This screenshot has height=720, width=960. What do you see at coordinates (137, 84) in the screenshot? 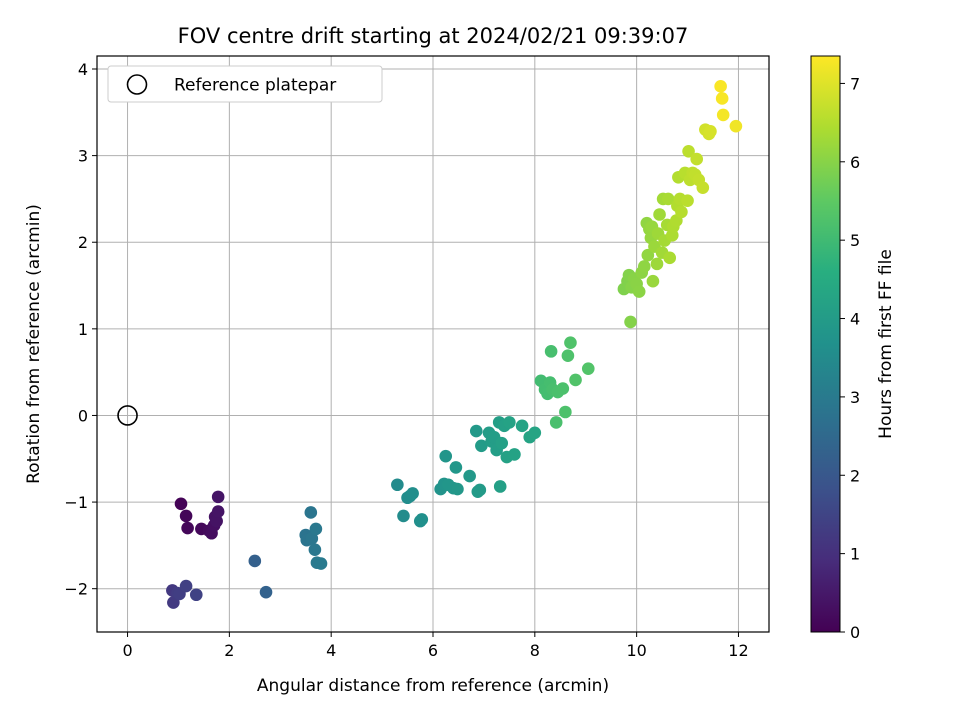
I see `legend-marker` at bounding box center [137, 84].